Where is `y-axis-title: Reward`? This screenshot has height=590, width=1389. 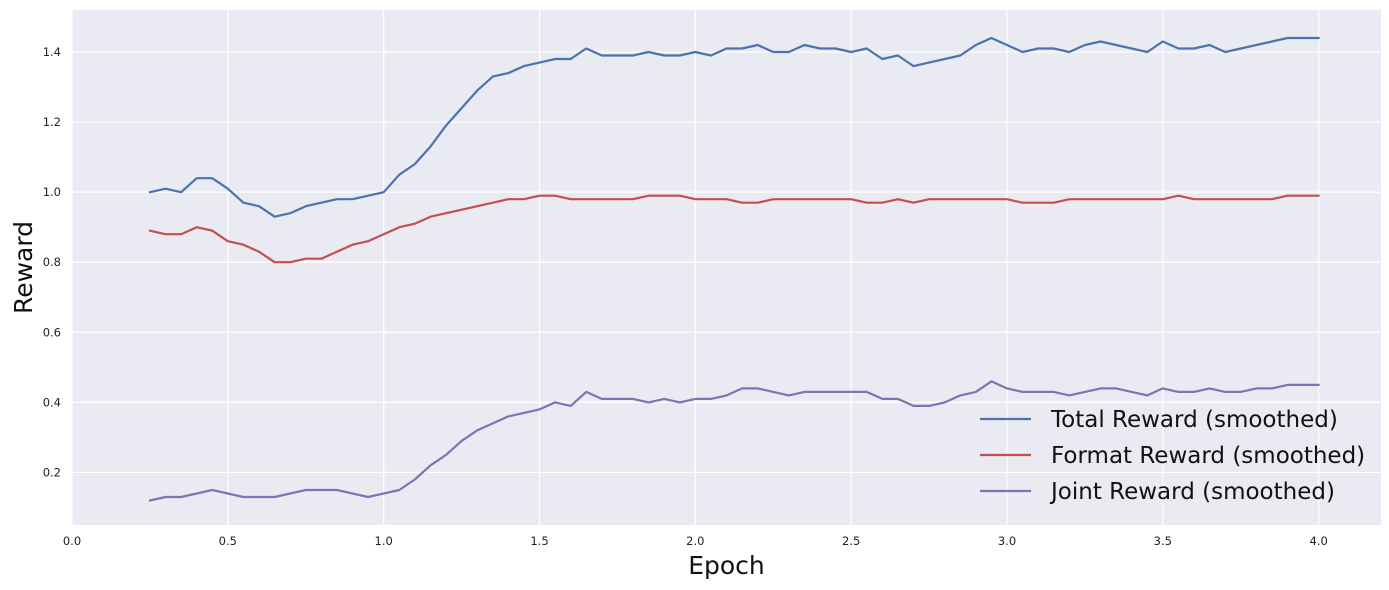
y-axis-title: Reward is located at coordinates (23, 267).